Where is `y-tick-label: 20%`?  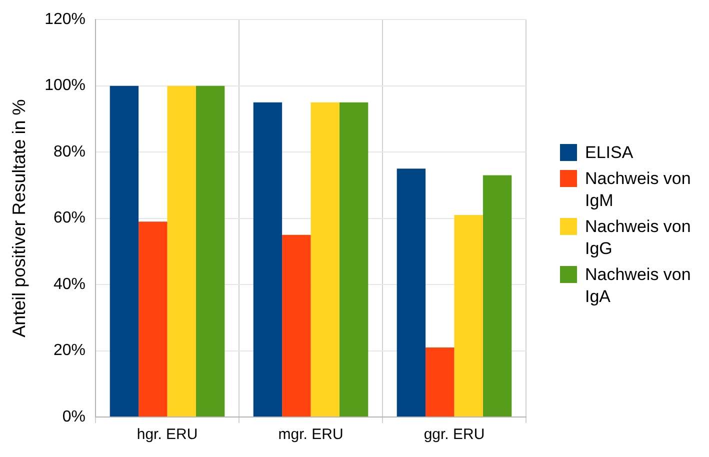
y-tick-label: 20% is located at coordinates (69, 351).